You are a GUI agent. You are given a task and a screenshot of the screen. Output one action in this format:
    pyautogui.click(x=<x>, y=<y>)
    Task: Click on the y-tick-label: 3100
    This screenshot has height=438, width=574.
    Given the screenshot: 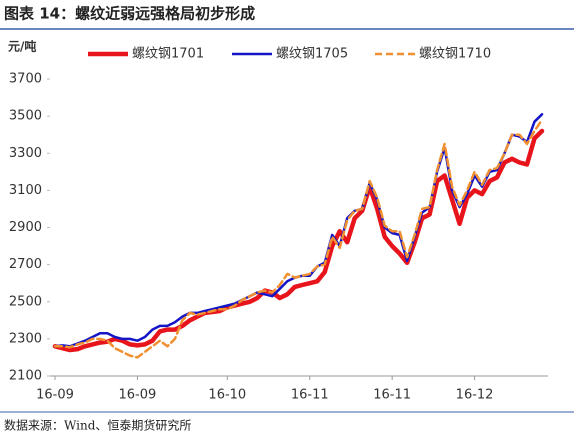 What is the action you would take?
    pyautogui.click(x=25, y=190)
    